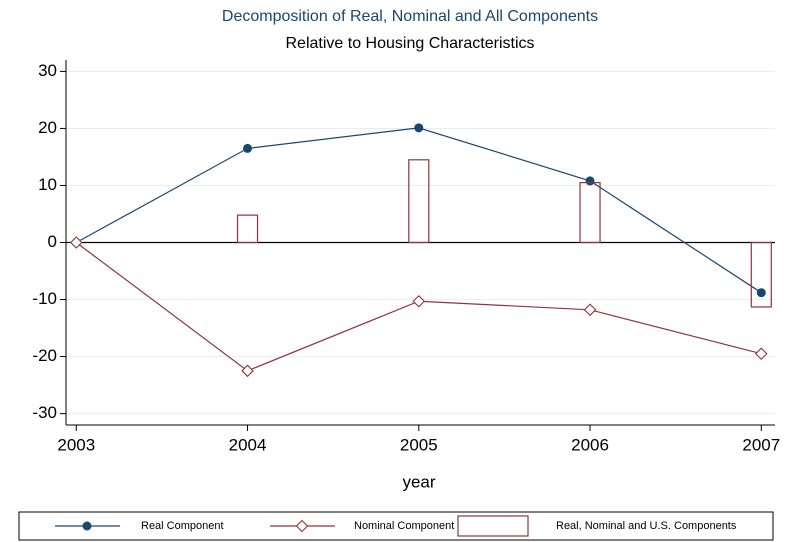 The width and height of the screenshot is (790, 542). Describe the element at coordinates (182, 526) in the screenshot. I see `legend-label: Real Component` at that location.